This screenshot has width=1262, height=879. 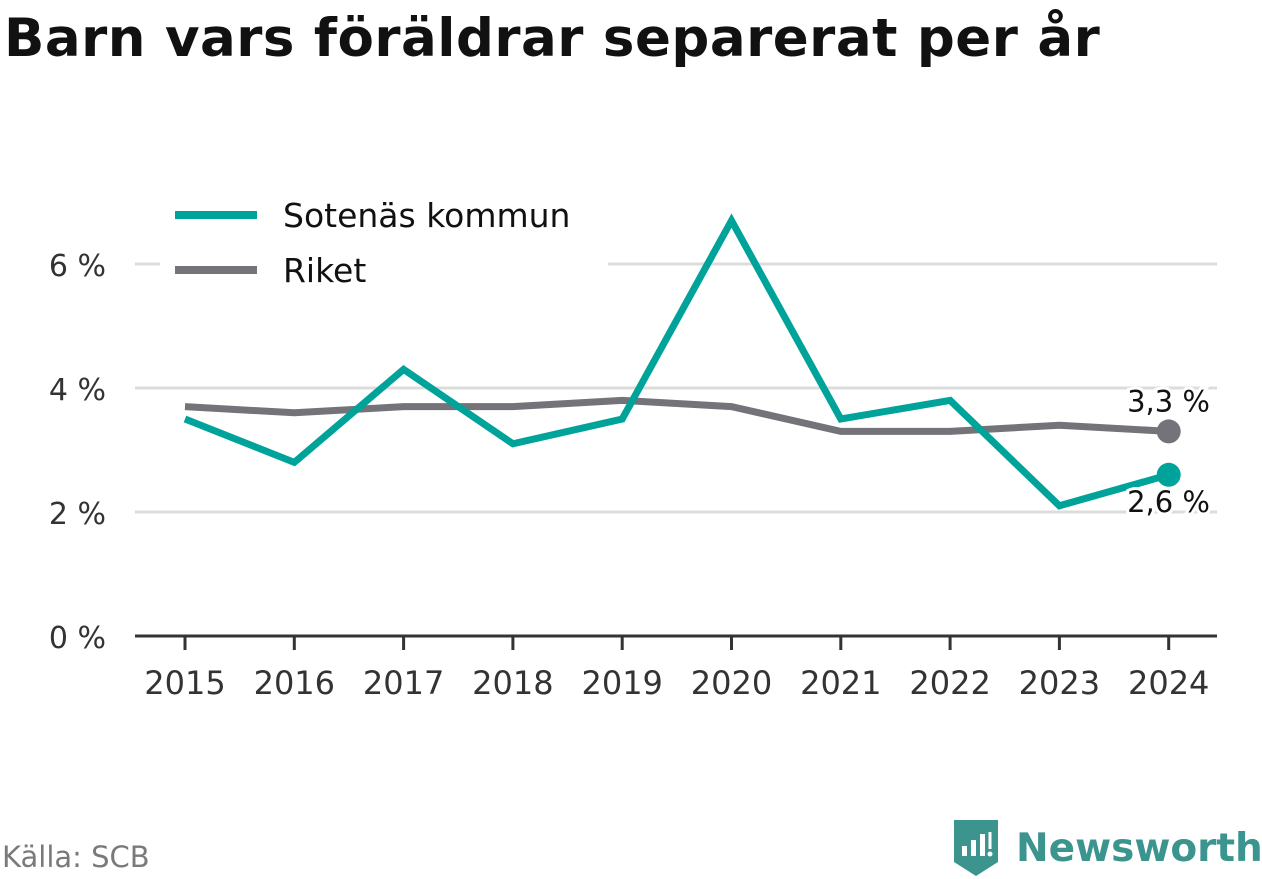 What do you see at coordinates (731, 683) in the screenshot?
I see `x-tick-label: 2020` at bounding box center [731, 683].